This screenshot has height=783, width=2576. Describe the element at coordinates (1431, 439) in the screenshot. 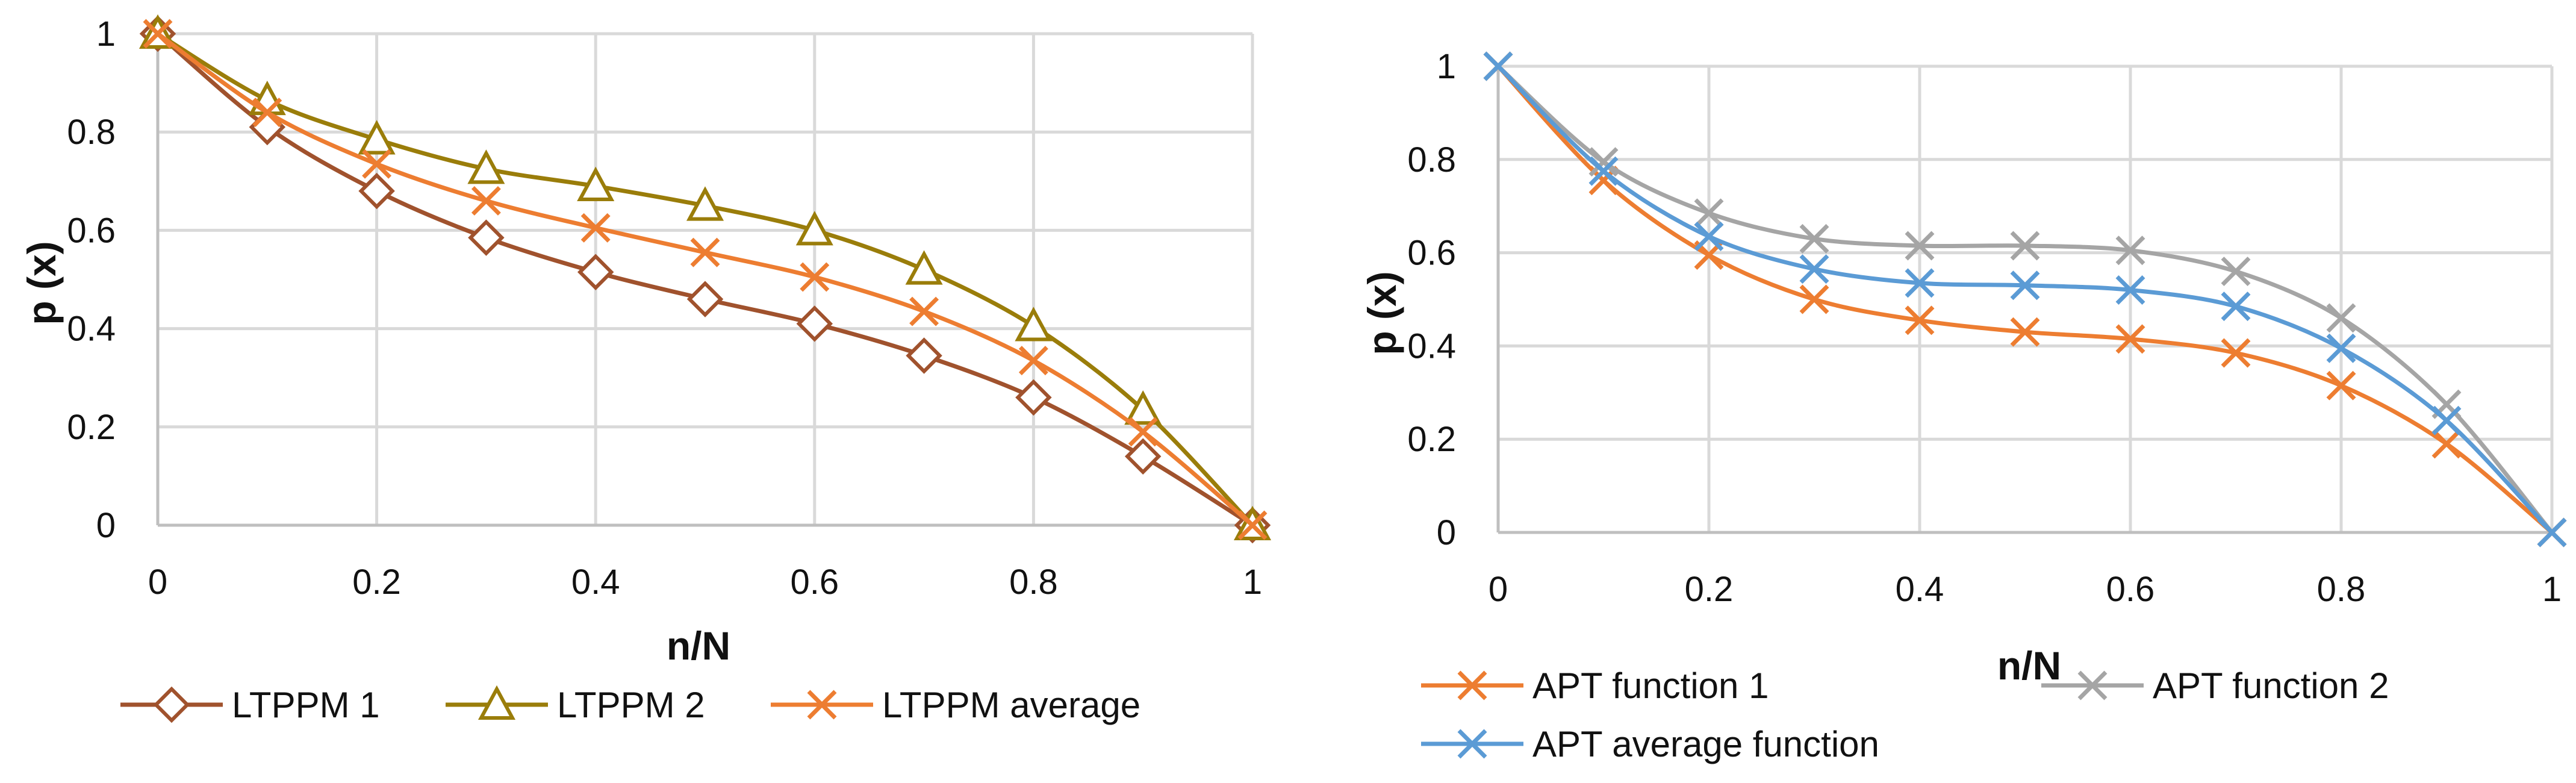

I see `apt-y-tick-label: 0.2` at that location.